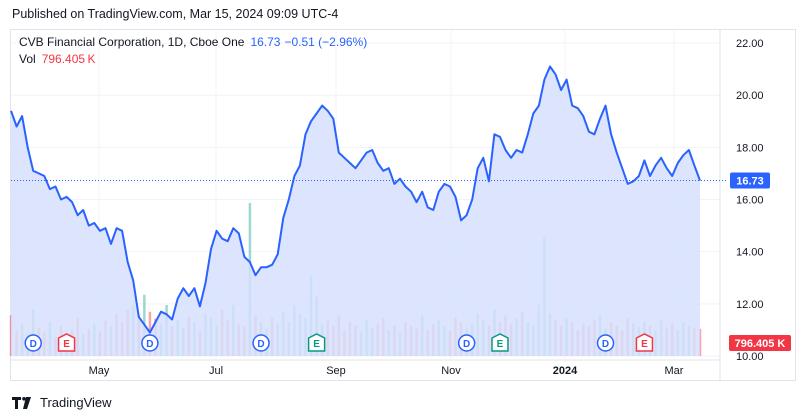 This screenshot has width=806, height=419. I want to click on price-tick-label: 18.00, so click(750, 148).